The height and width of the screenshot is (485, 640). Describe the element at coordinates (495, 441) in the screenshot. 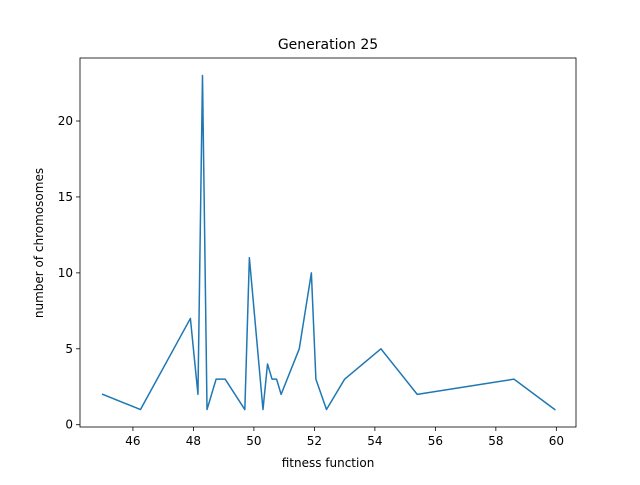

I see `x-tick-label: 58` at that location.